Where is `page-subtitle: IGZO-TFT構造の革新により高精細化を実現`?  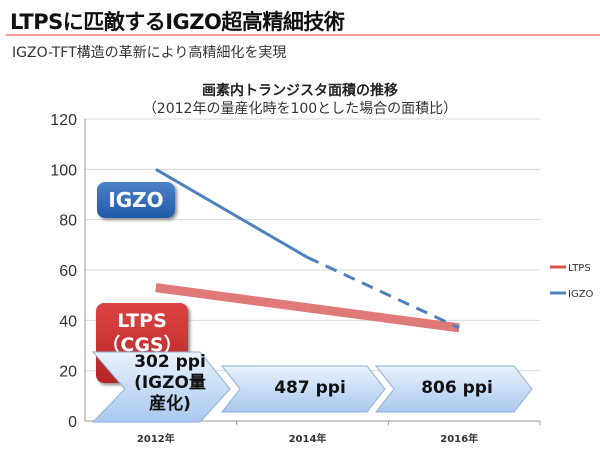
page-subtitle: IGZO-TFT構造の革新により高精細化を実現 is located at coordinates (149, 53).